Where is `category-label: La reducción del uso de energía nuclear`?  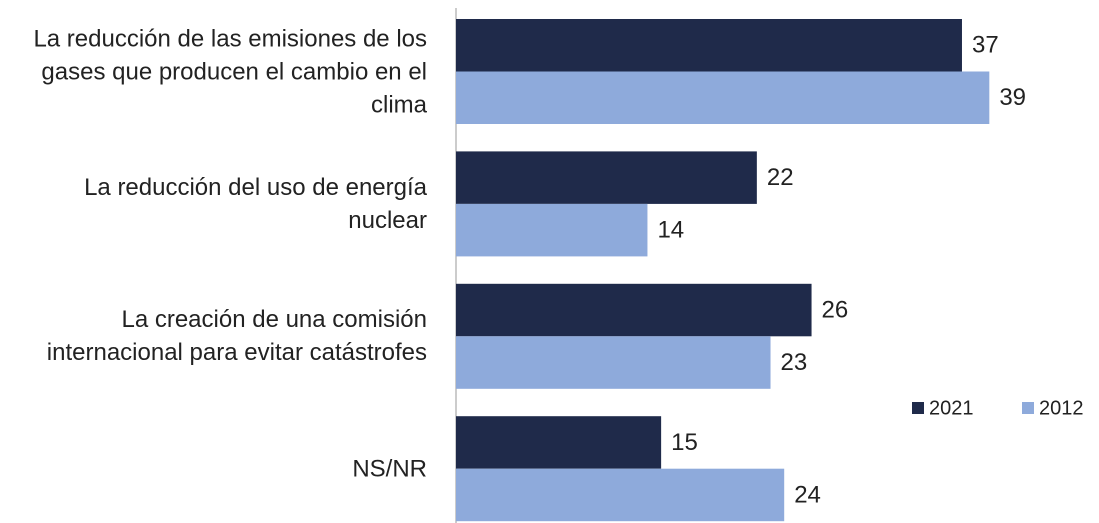
category-label: La reducción del uso de energía nuclear is located at coordinates (255, 203).